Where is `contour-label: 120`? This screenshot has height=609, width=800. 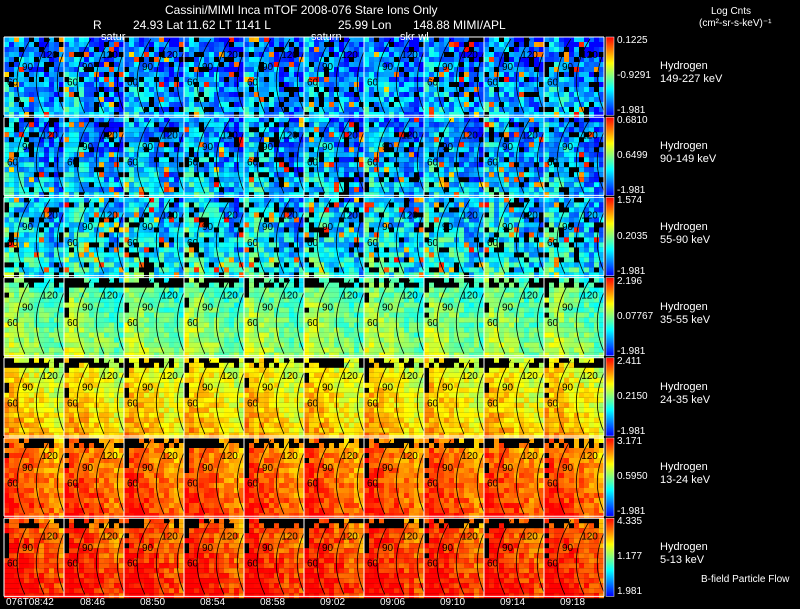
contour-label: 120 is located at coordinates (289, 55).